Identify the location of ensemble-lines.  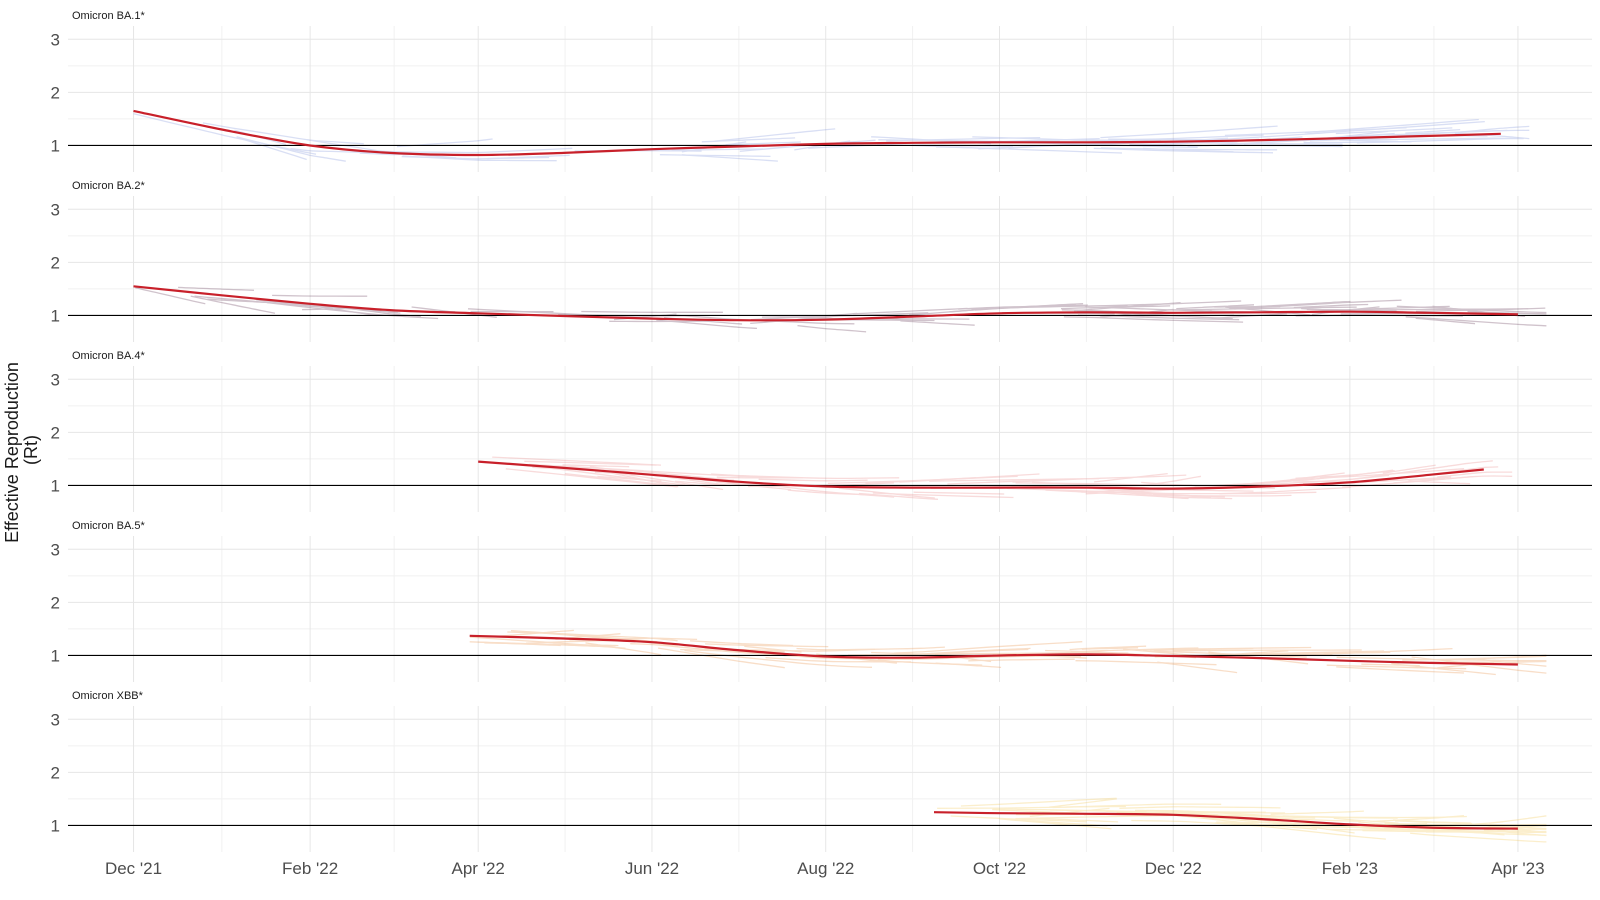
(1002, 478).